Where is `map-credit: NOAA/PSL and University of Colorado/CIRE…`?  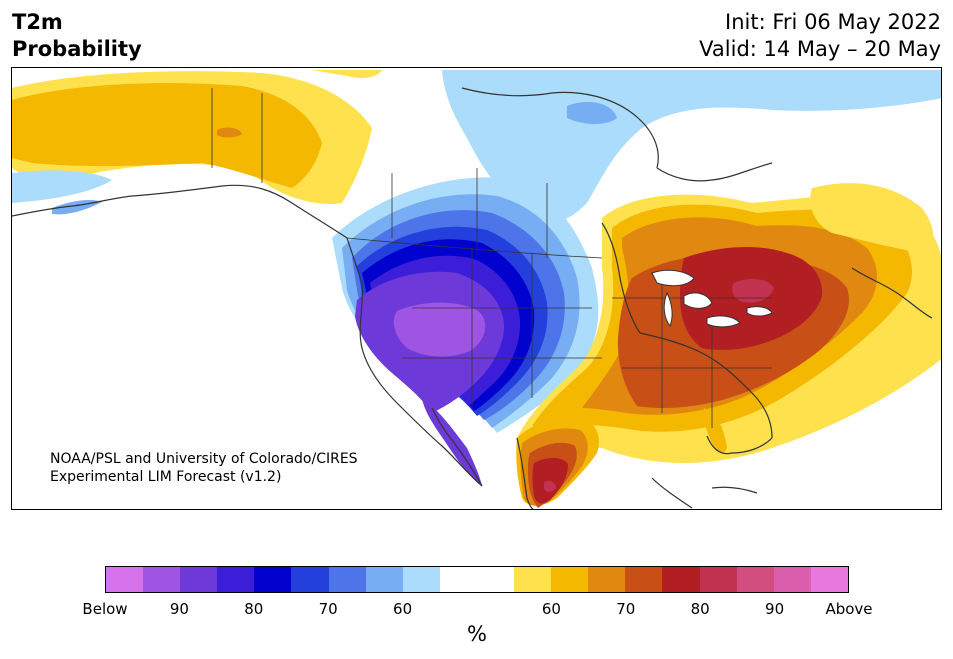
map-credit: NOAA/PSL and University of Colorado/CIRE… is located at coordinates (204, 468).